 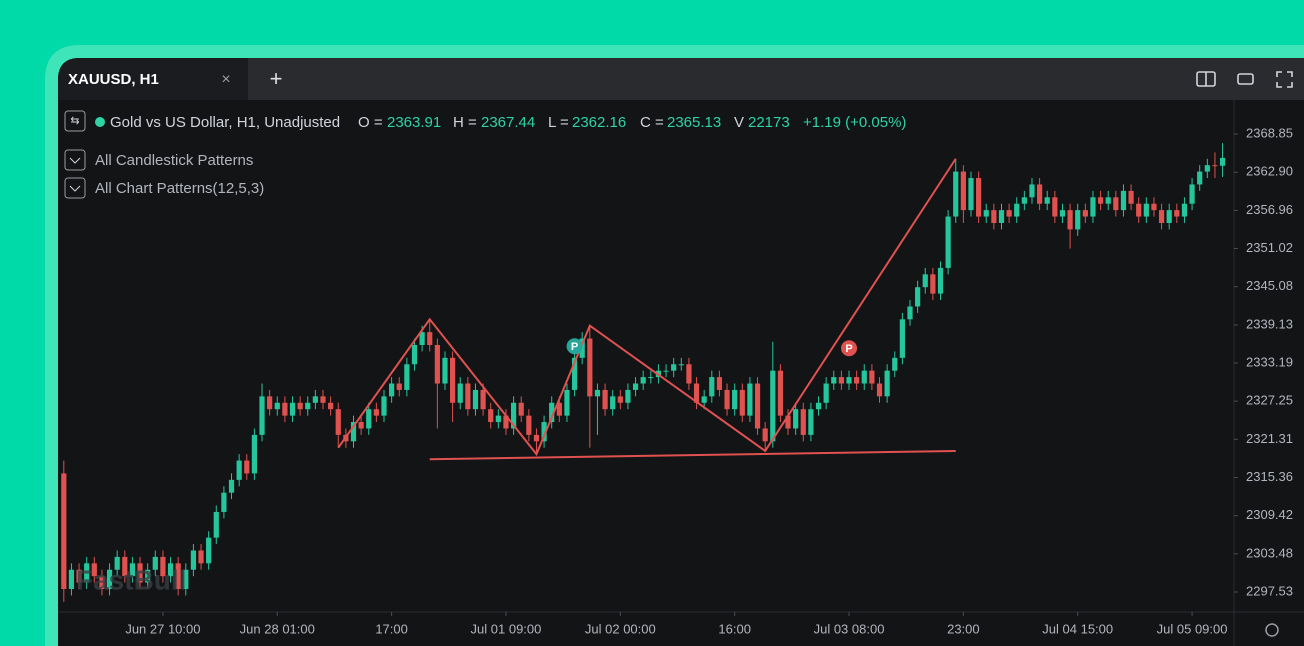 What do you see at coordinates (277, 628) in the screenshot?
I see `x-tick-label: Jun 28 01:00` at bounding box center [277, 628].